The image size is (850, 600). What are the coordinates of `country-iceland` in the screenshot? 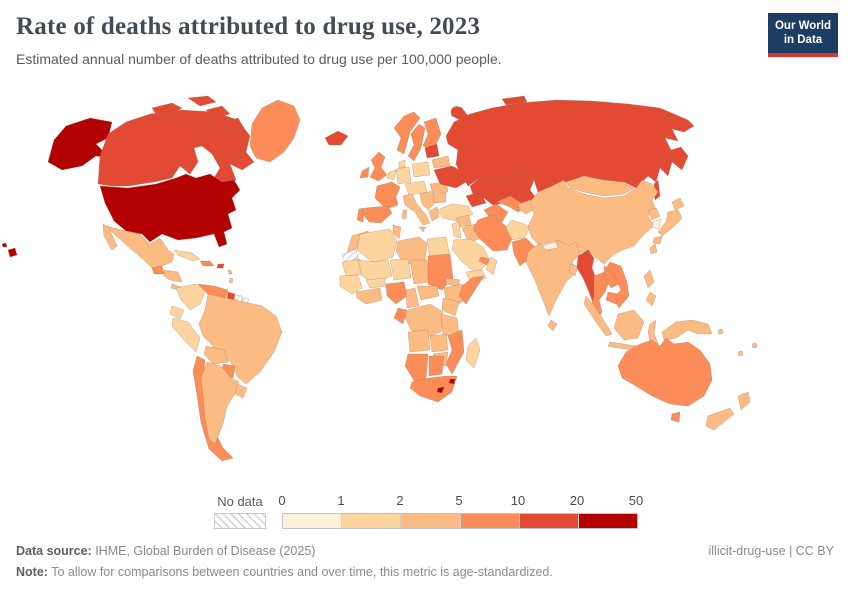 It's located at (336, 138).